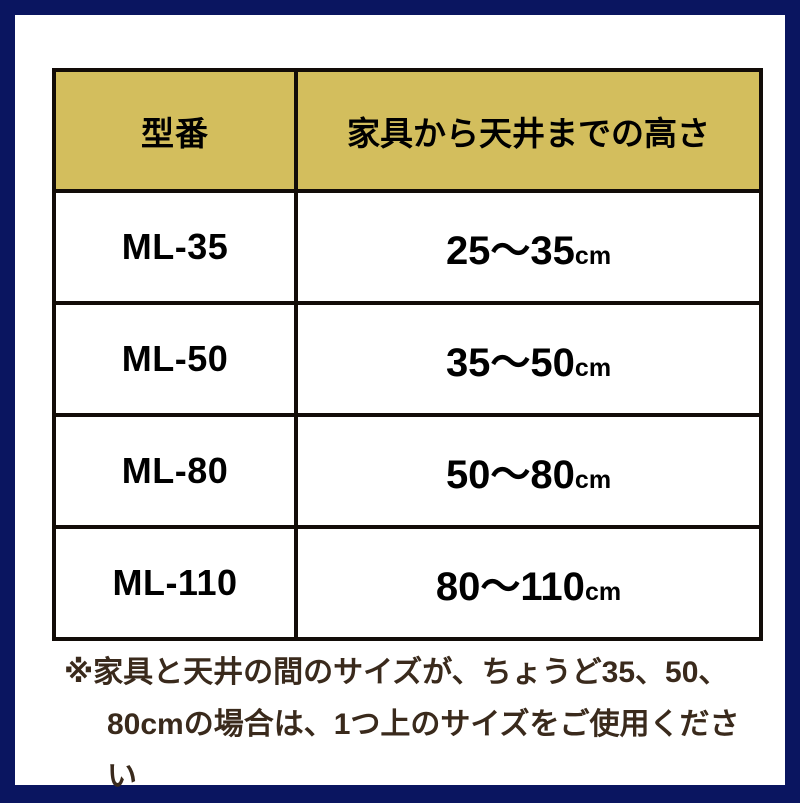 The image size is (800, 803). I want to click on footnote-line-1: ※家具と天井の間のサイズが、ちょうど35、50、, so click(396, 672).